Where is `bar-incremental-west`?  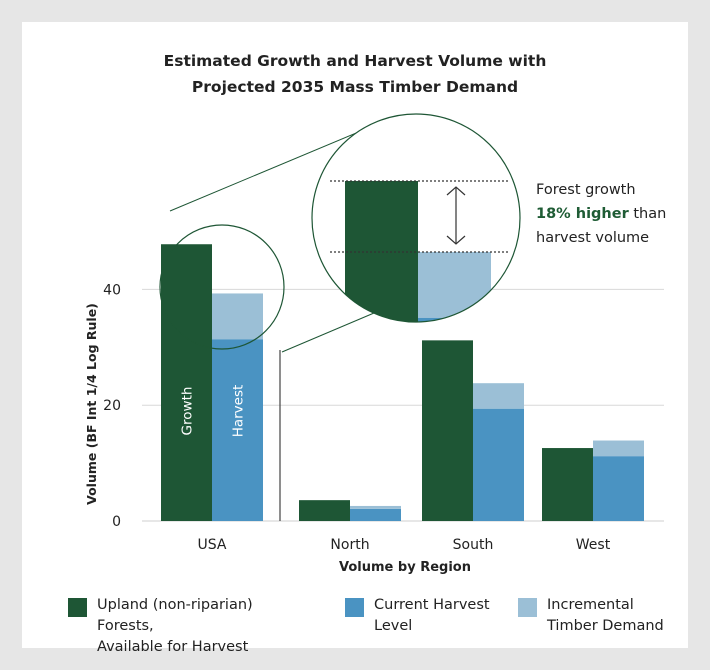 bar-incremental-west is located at coordinates (618, 448).